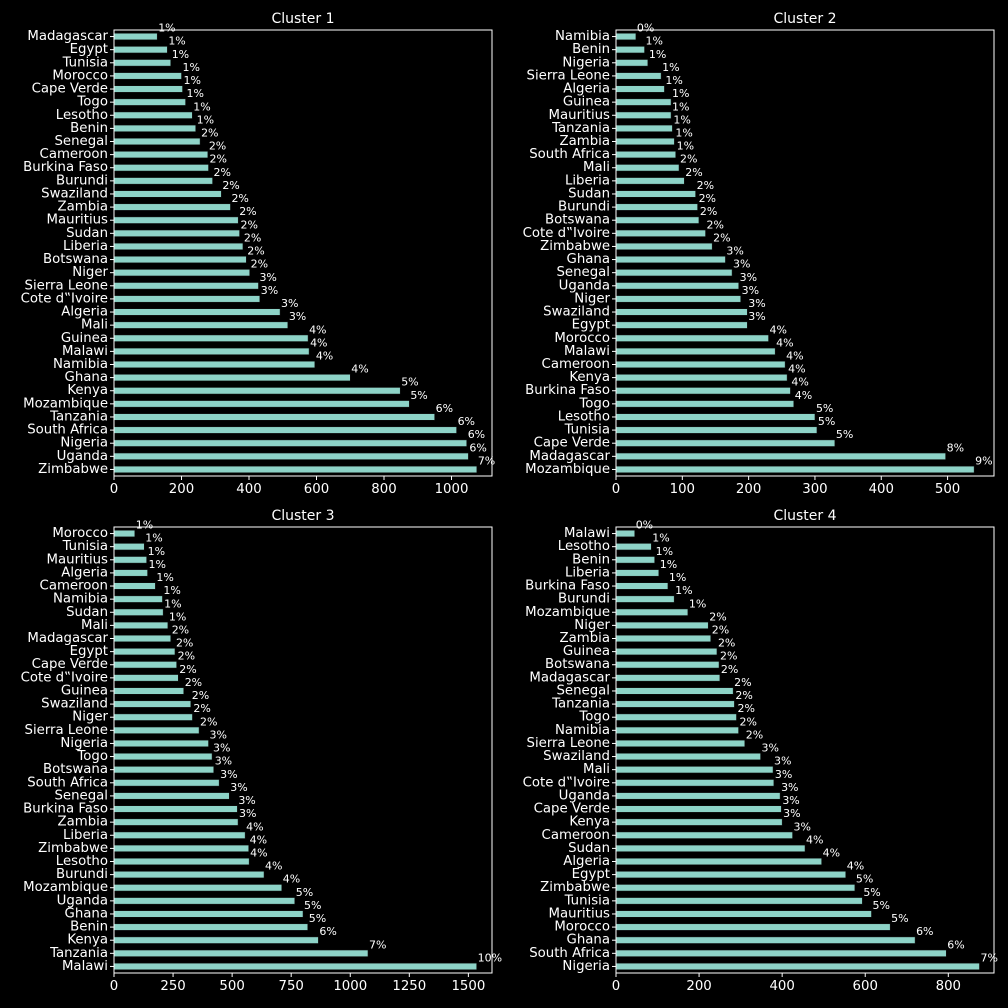 The image size is (1008, 1008). I want to click on x-tick-label: 800, so click(948, 986).